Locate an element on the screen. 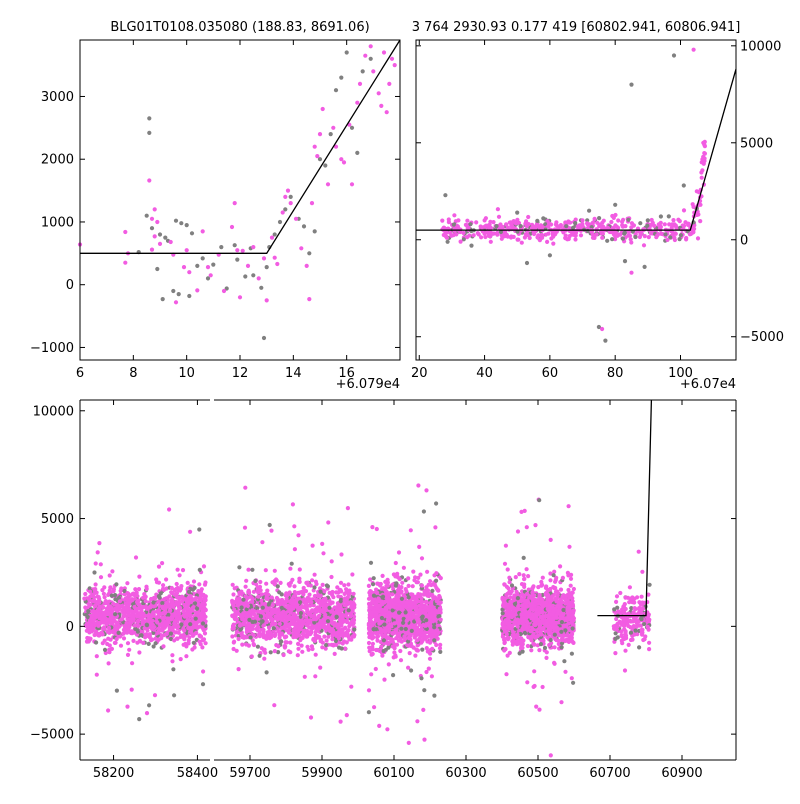 This screenshot has height=804, width=800. y-tick-label: 2000 is located at coordinates (57, 160).